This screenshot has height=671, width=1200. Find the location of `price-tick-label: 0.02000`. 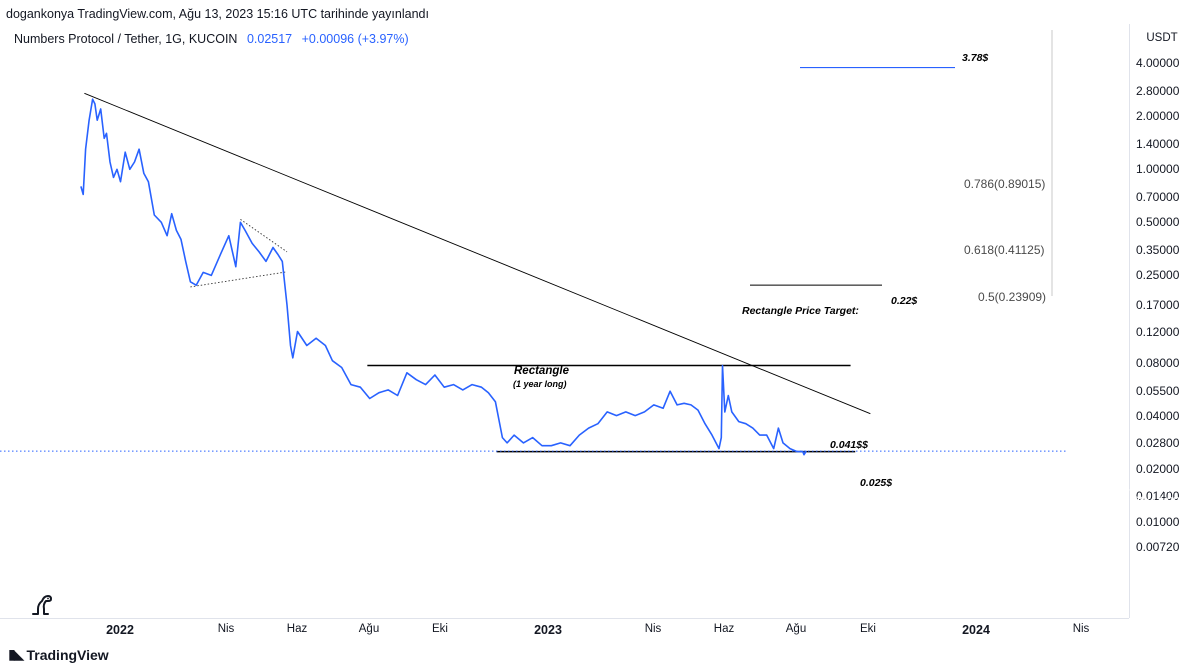

price-tick-label: 0.02000 is located at coordinates (1158, 468).